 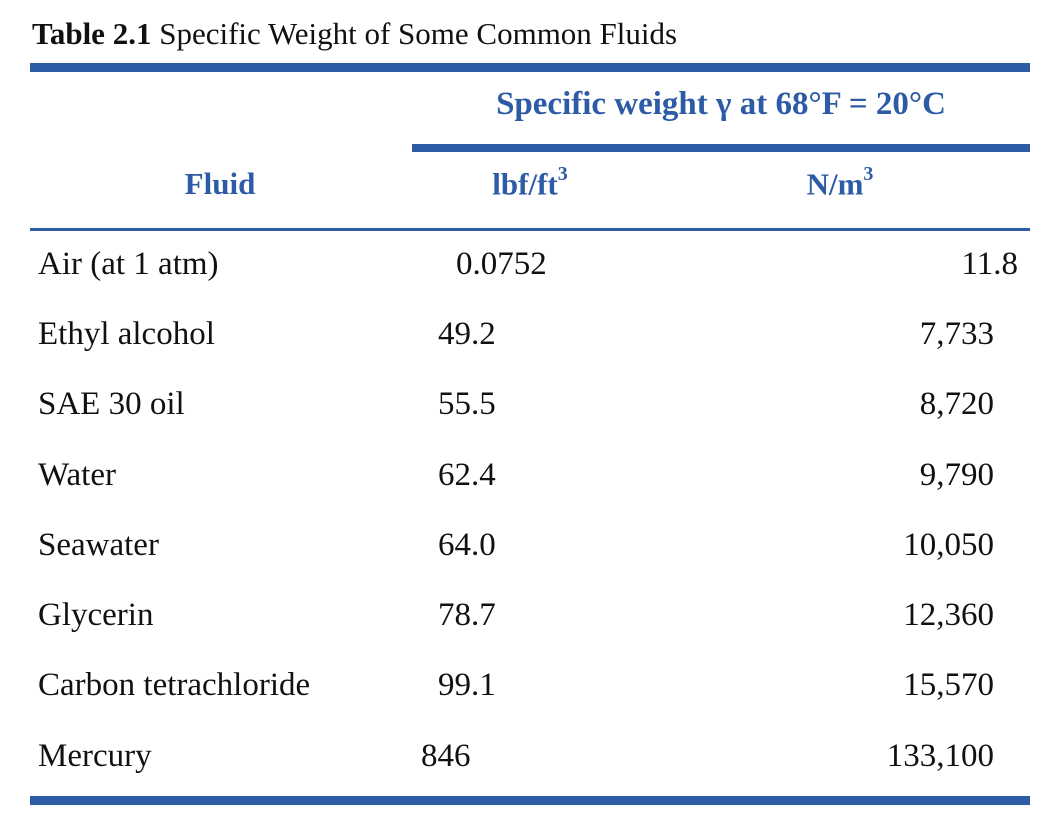 I want to click on header-rule, so click(x=530, y=229).